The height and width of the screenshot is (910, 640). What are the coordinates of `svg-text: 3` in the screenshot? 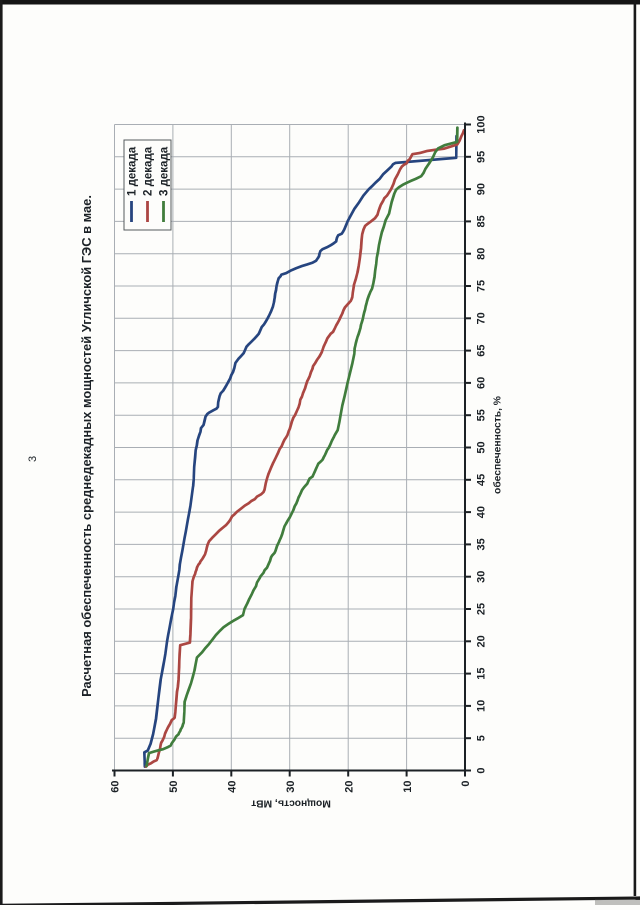 It's located at (33, 459).